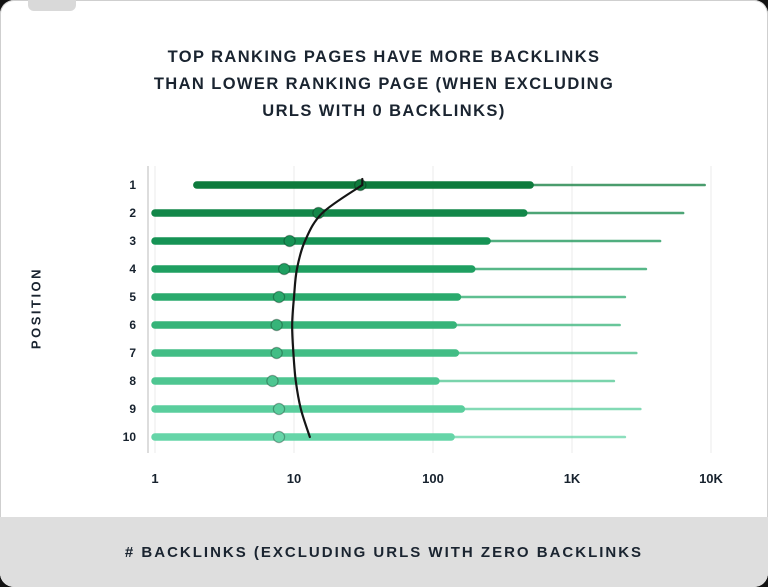  I want to click on y-tick-label: 6, so click(132, 325).